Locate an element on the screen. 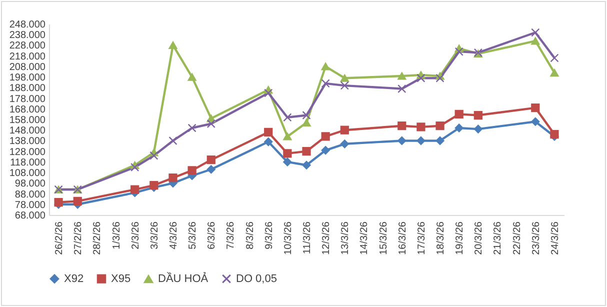 This screenshot has width=607, height=307. y-tick-label: 198.000 is located at coordinates (27, 78).